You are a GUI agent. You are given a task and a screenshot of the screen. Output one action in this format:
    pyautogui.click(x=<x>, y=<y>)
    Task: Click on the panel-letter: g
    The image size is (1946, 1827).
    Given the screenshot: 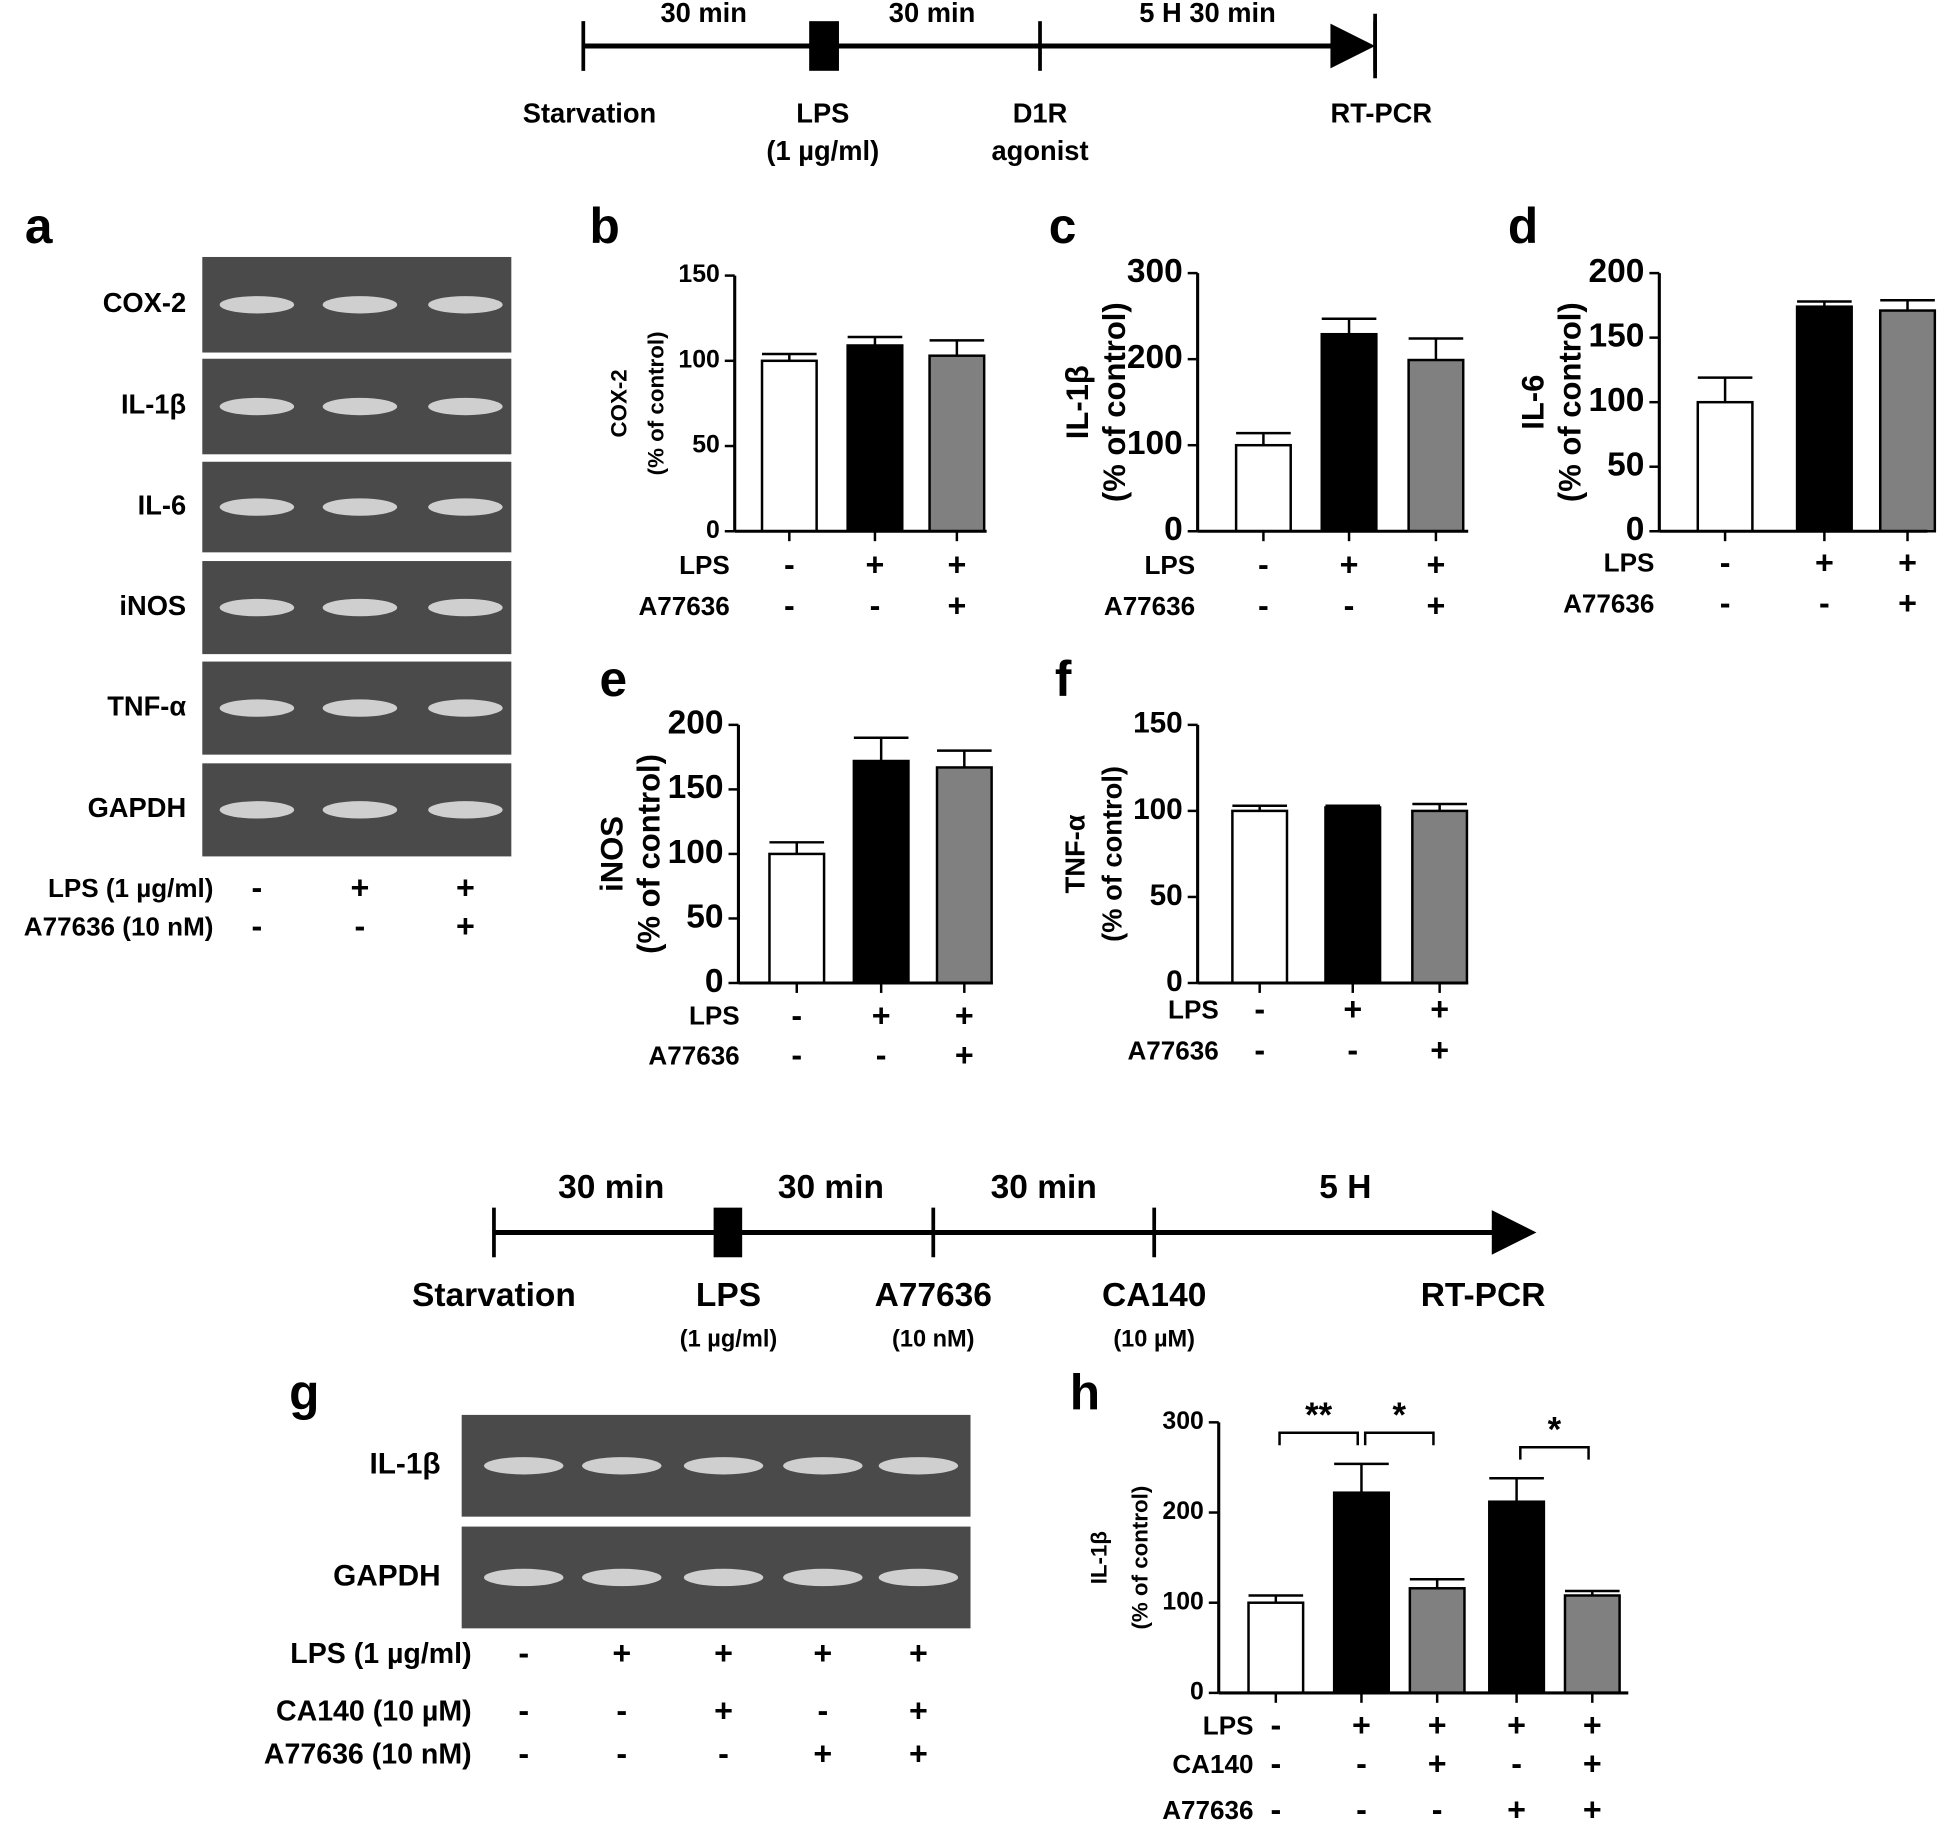 What is the action you would take?
    pyautogui.click(x=304, y=1392)
    